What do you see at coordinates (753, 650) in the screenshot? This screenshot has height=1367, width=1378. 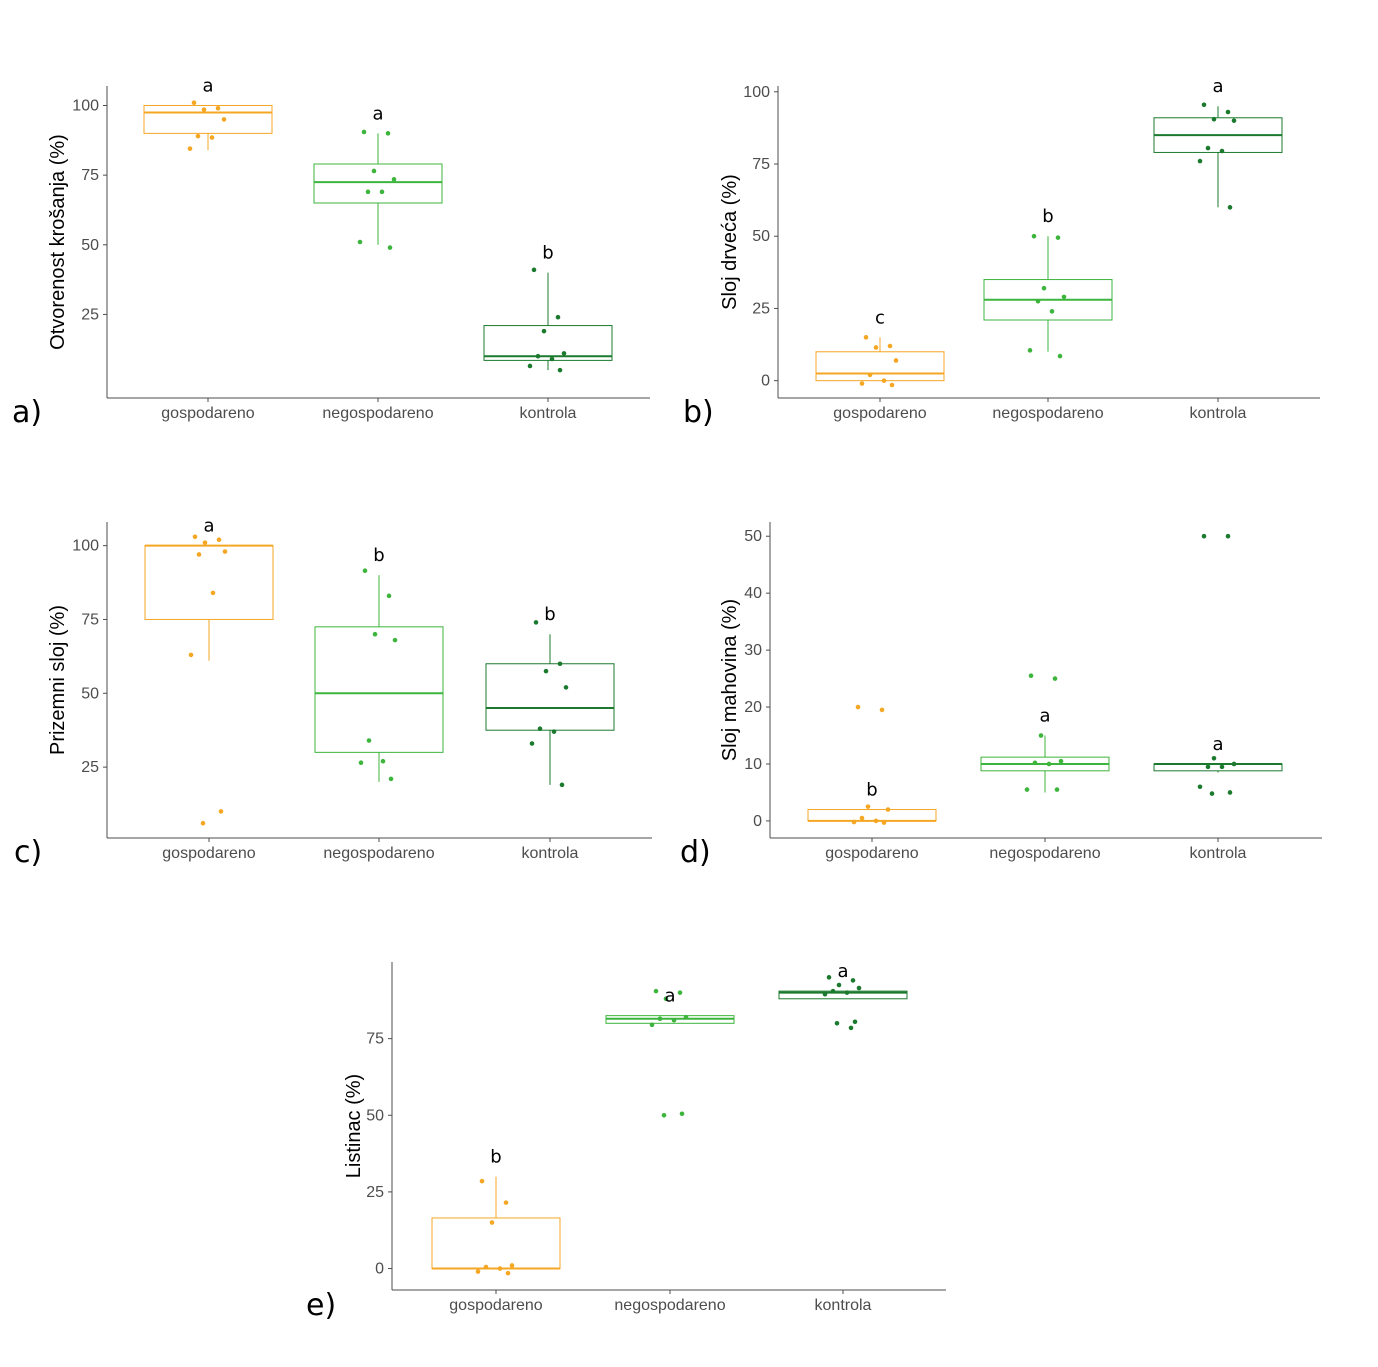 I see `y-tick-label: 30` at bounding box center [753, 650].